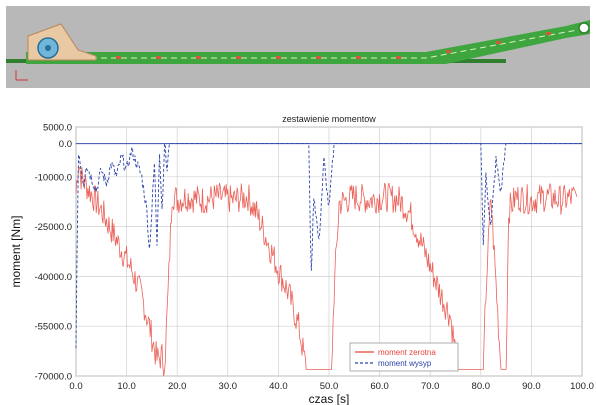 This screenshot has width=596, height=405. Describe the element at coordinates (379, 386) in the screenshot. I see `x-tick-label: 60.0` at that location.